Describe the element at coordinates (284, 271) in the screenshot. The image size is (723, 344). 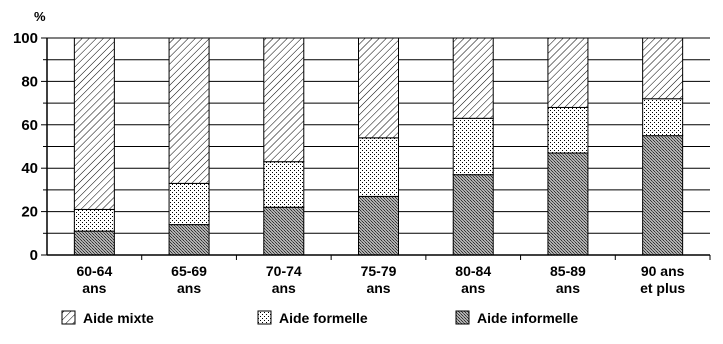
I see `x-category-label: 70-74` at that location.